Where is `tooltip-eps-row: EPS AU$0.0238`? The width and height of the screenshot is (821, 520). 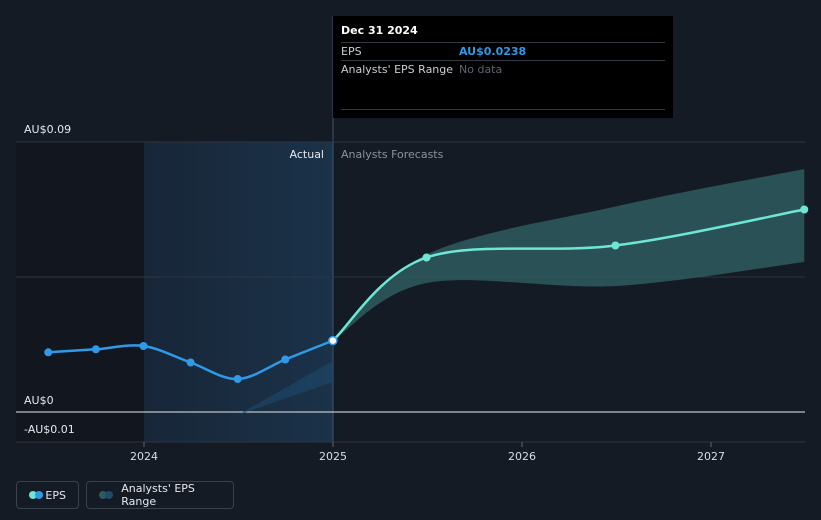
tooltip-eps-row: EPS AU$0.0238 is located at coordinates (503, 51).